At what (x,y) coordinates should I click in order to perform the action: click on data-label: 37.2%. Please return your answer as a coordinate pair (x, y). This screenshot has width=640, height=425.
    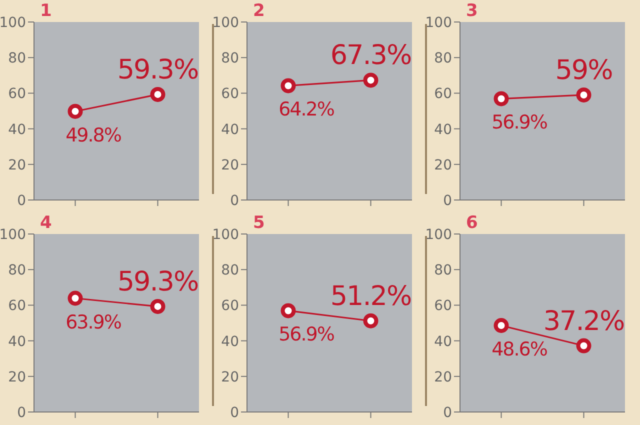
    Looking at the image, I should click on (583, 321).